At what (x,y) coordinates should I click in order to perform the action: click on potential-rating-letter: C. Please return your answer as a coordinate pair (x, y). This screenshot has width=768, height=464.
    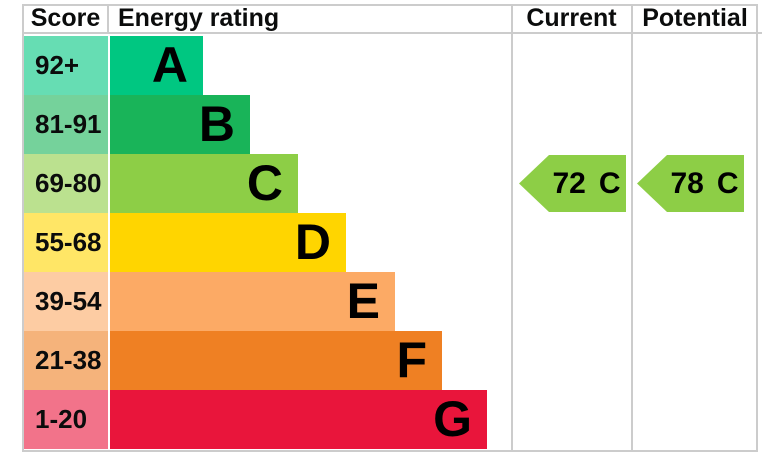
    Looking at the image, I should click on (727, 183).